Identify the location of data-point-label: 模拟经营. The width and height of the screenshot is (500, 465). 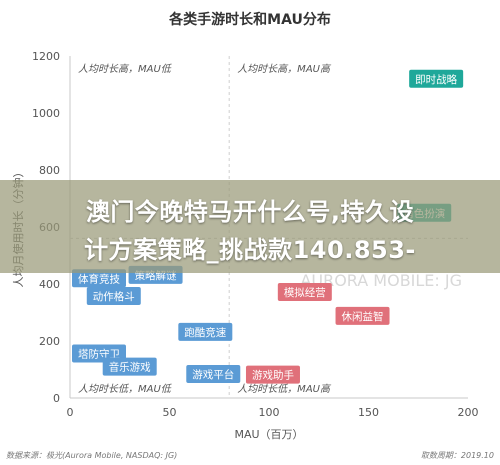
(305, 292).